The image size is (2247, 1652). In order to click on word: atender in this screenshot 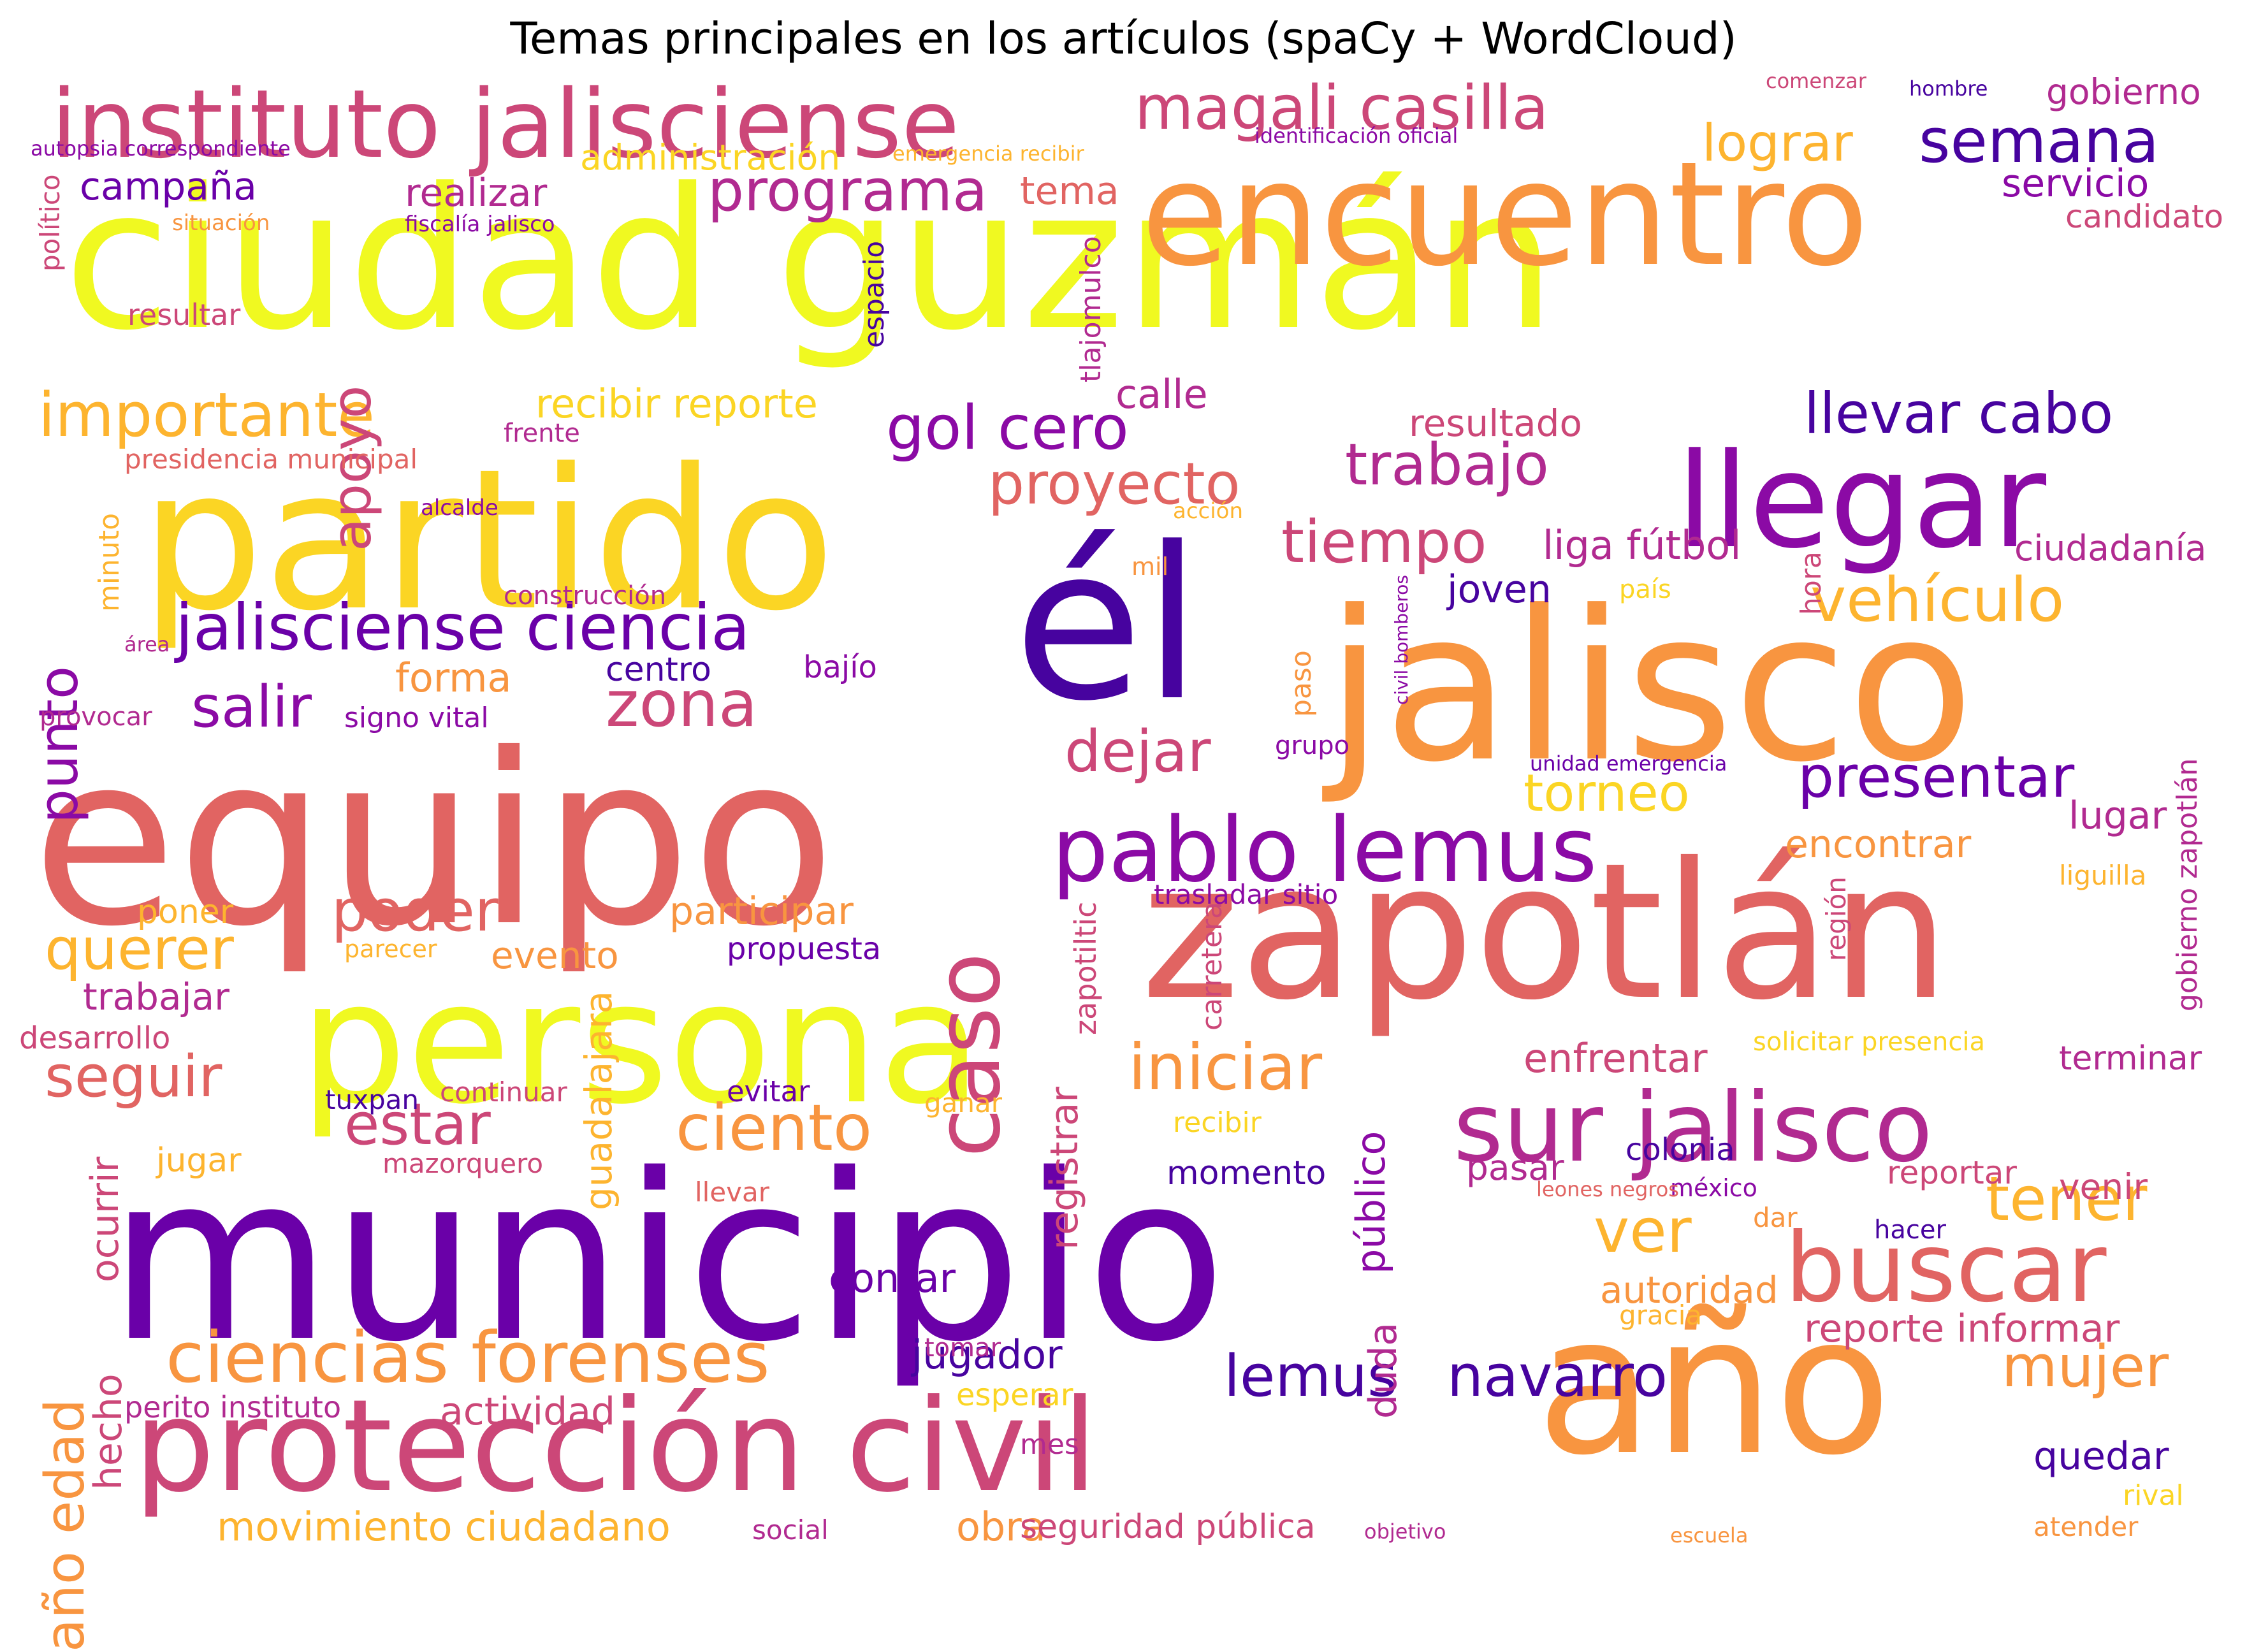, I will do `click(2086, 1526)`.